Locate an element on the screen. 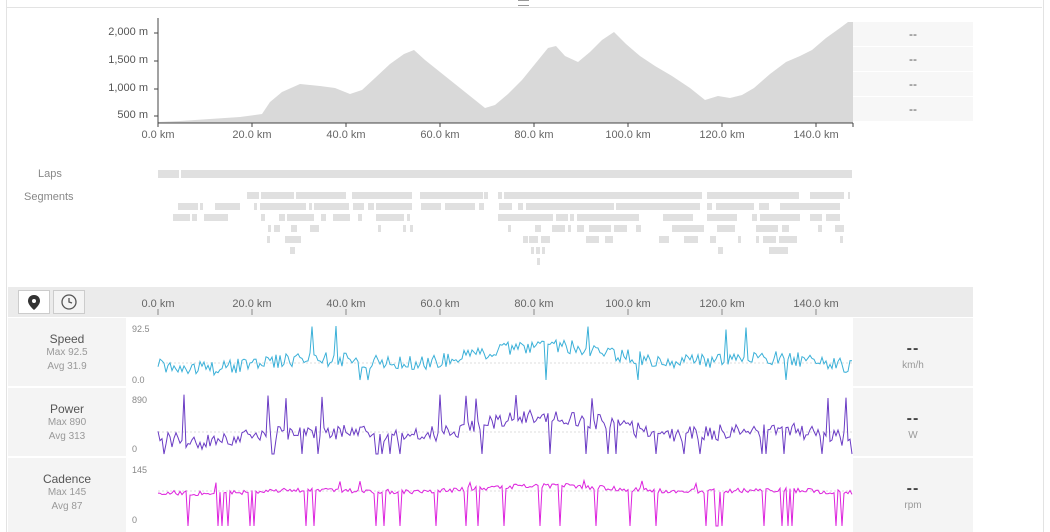 The height and width of the screenshot is (532, 1050). power-chart: 890 0 is located at coordinates (489, 422).